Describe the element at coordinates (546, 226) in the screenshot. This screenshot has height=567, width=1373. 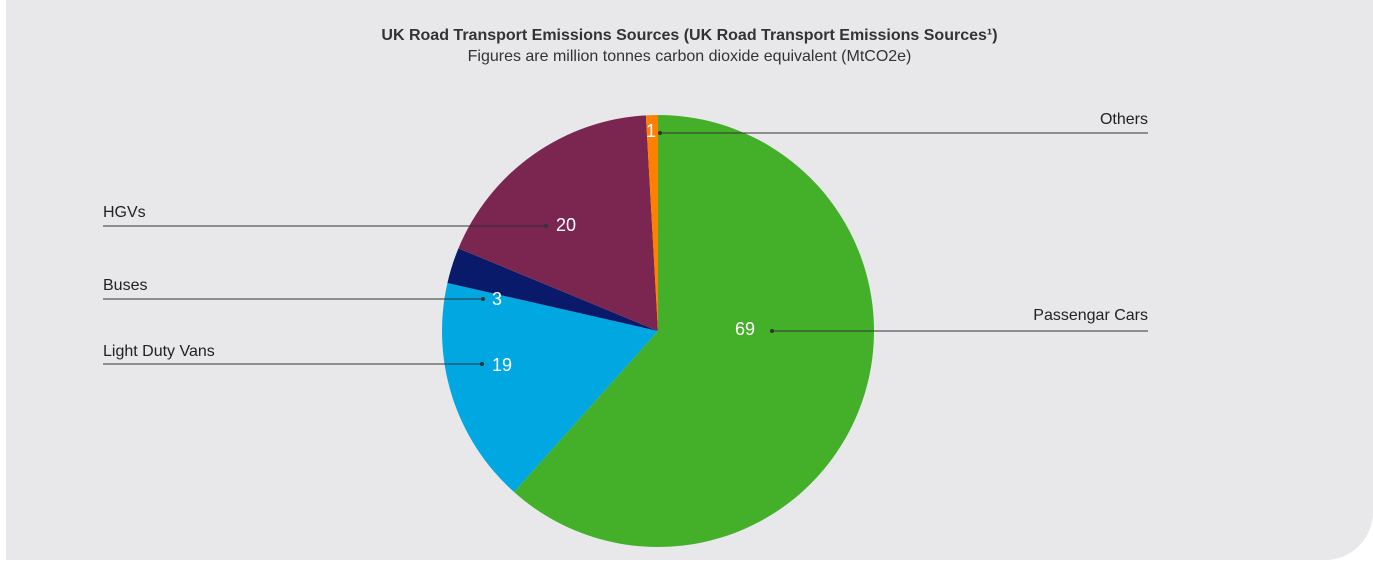
I see `leader-dot-hgvs` at that location.